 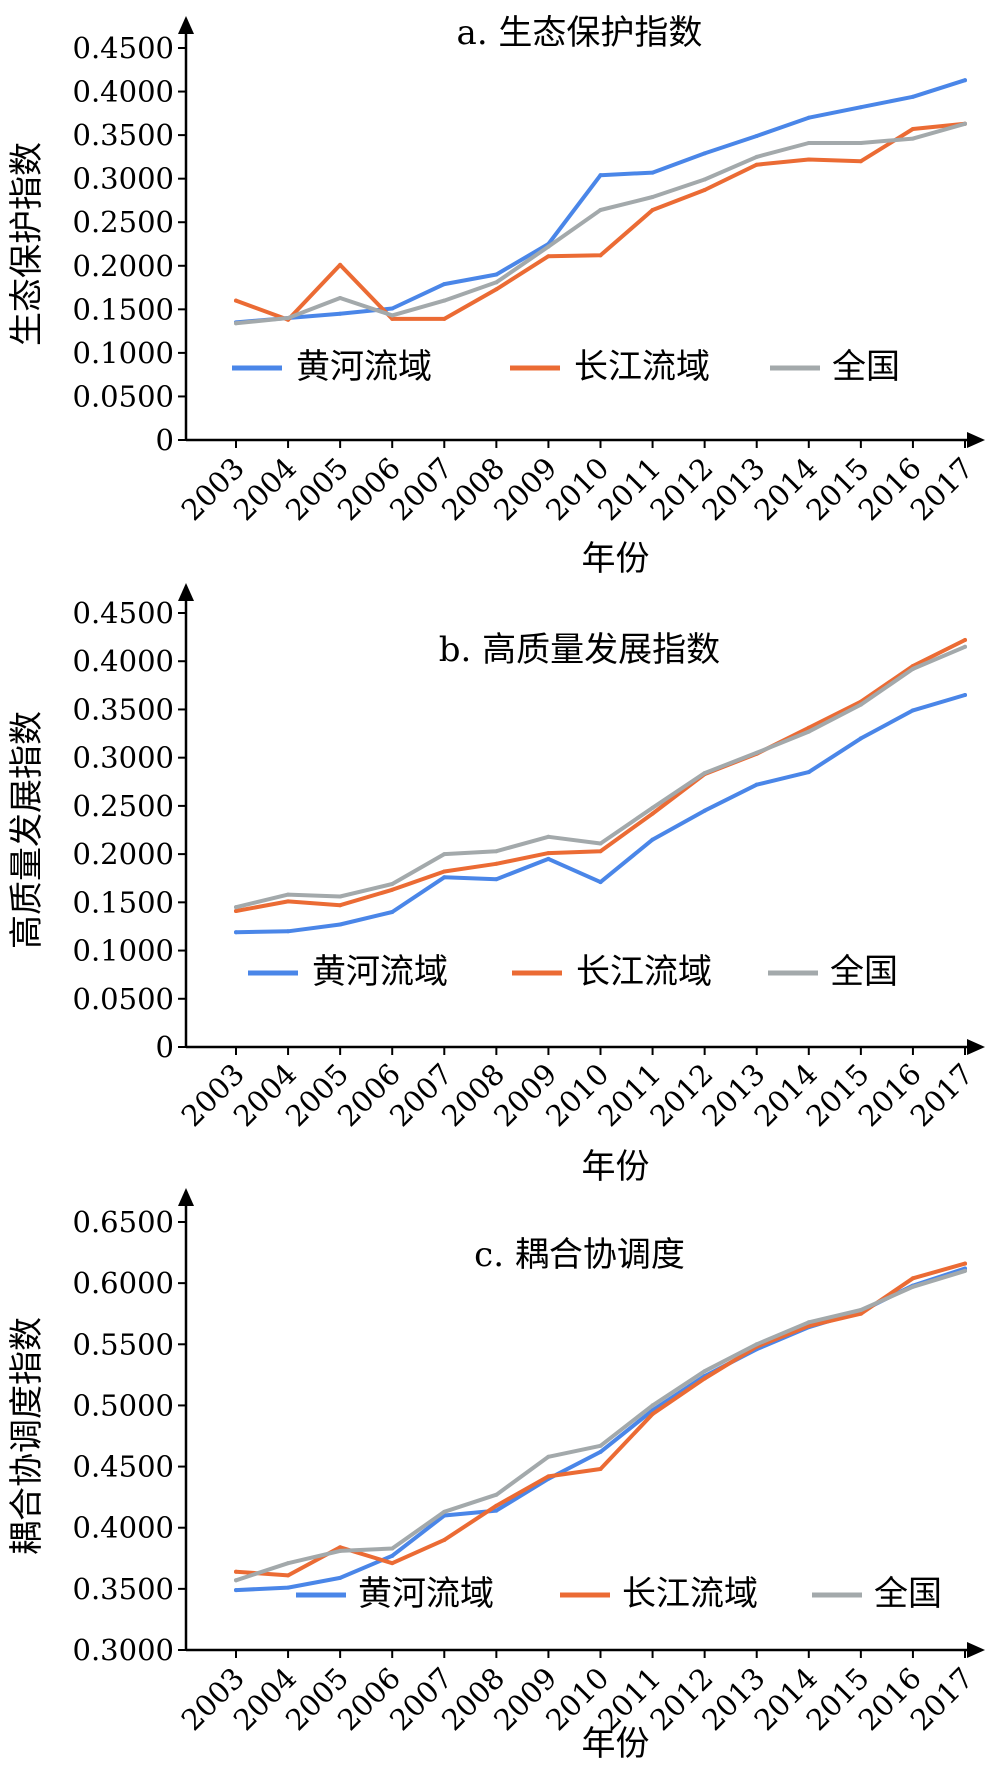 I want to click on panel-title: c. 耦合协调度, so click(x=579, y=1255).